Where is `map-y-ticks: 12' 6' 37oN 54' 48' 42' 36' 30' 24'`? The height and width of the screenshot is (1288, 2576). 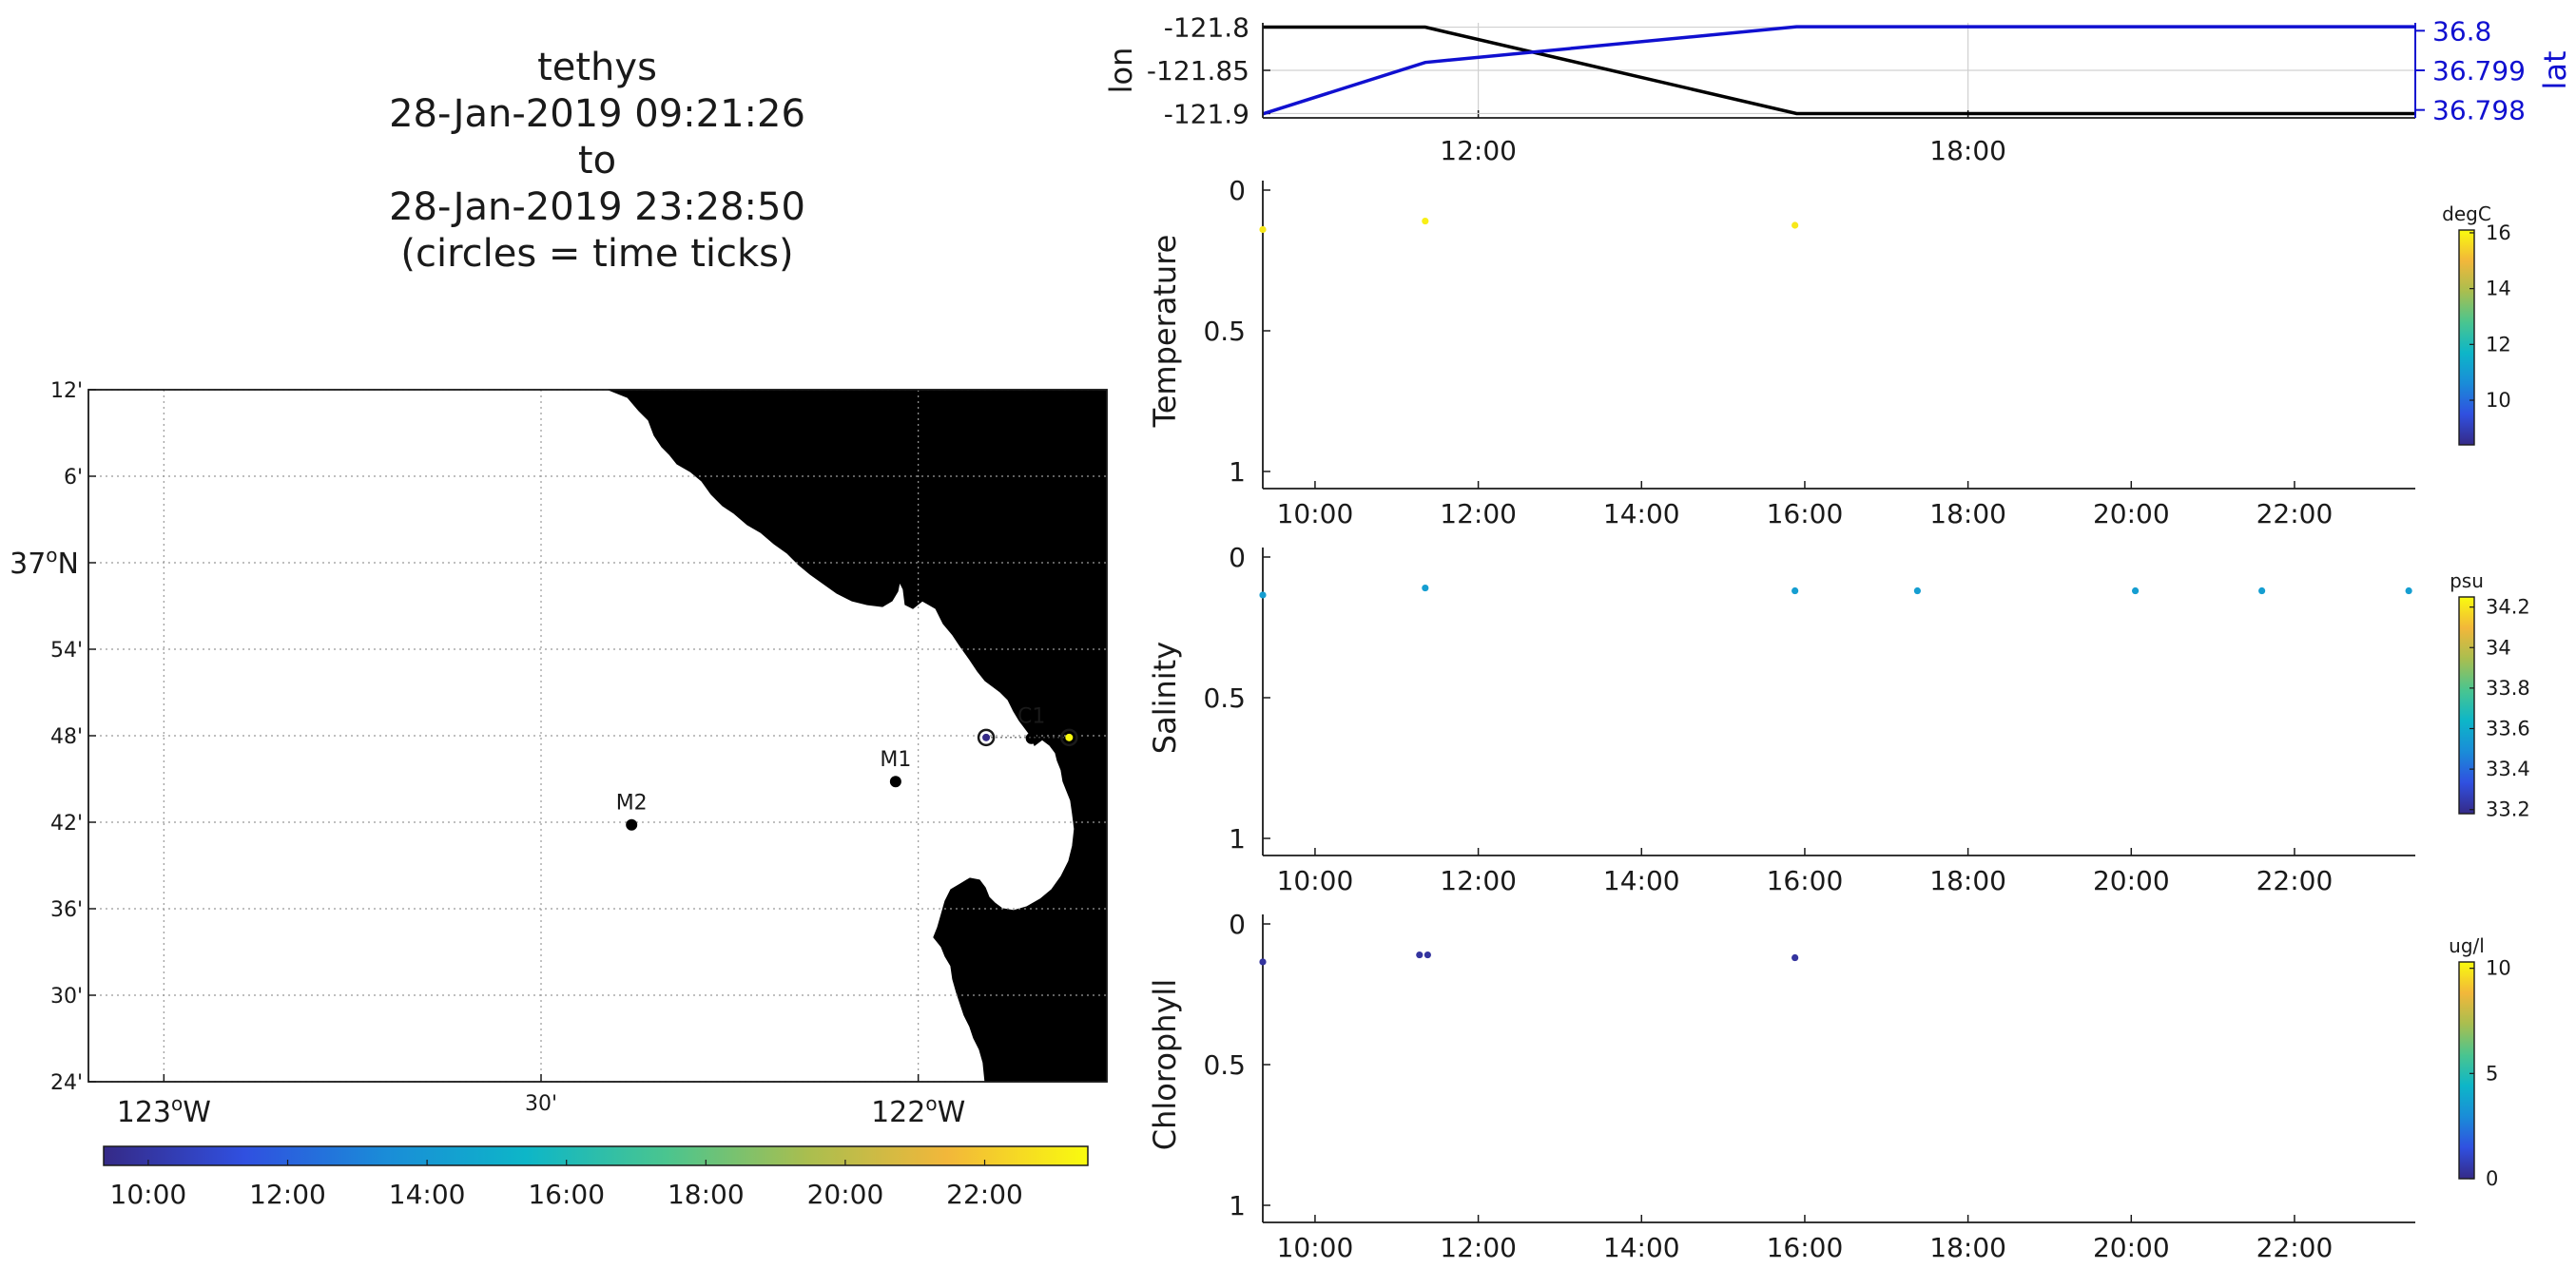 map-y-ticks: 12' 6' 37oN 54' 48' 42' 36' 30' 24' is located at coordinates (53, 737).